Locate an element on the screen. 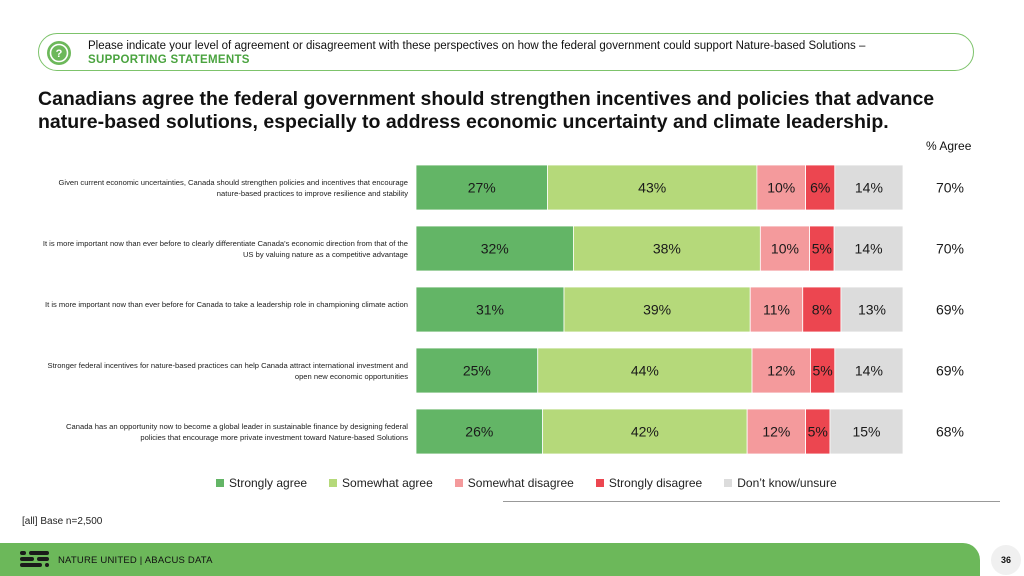 The image size is (1024, 576). bar-data-label: 25% is located at coordinates (477, 371).